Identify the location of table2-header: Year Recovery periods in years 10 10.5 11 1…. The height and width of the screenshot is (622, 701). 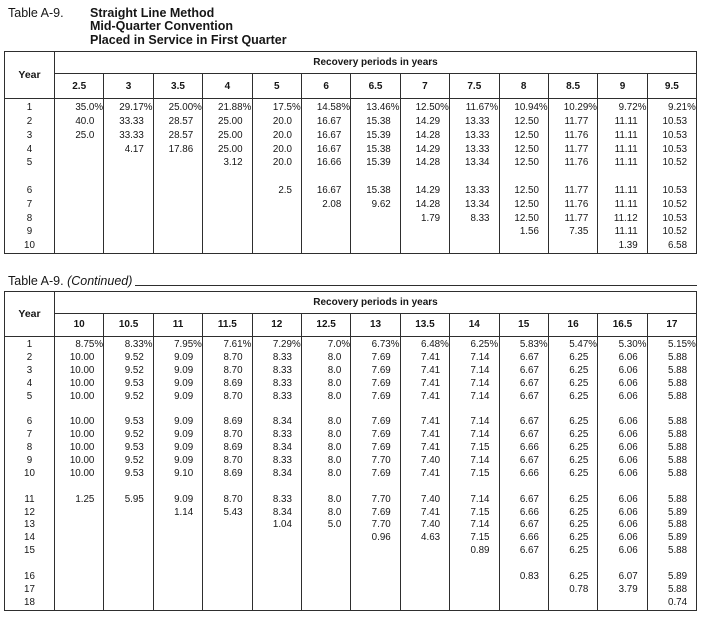
(350, 314).